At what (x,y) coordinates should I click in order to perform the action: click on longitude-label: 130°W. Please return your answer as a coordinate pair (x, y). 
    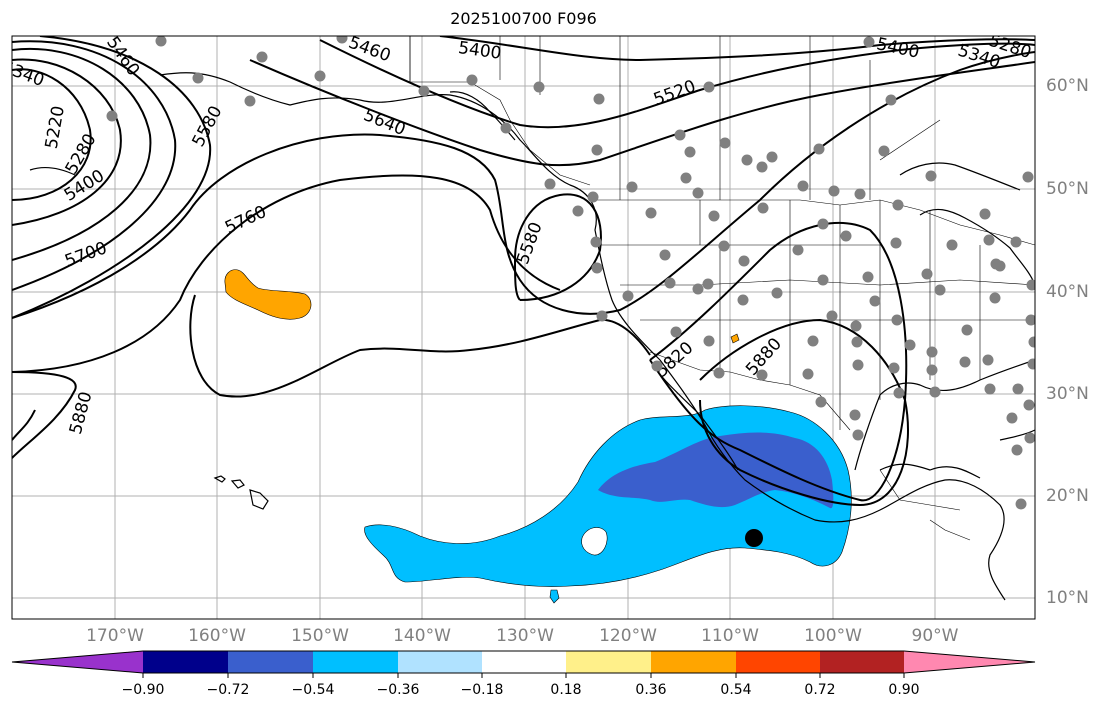
    Looking at the image, I should click on (525, 636).